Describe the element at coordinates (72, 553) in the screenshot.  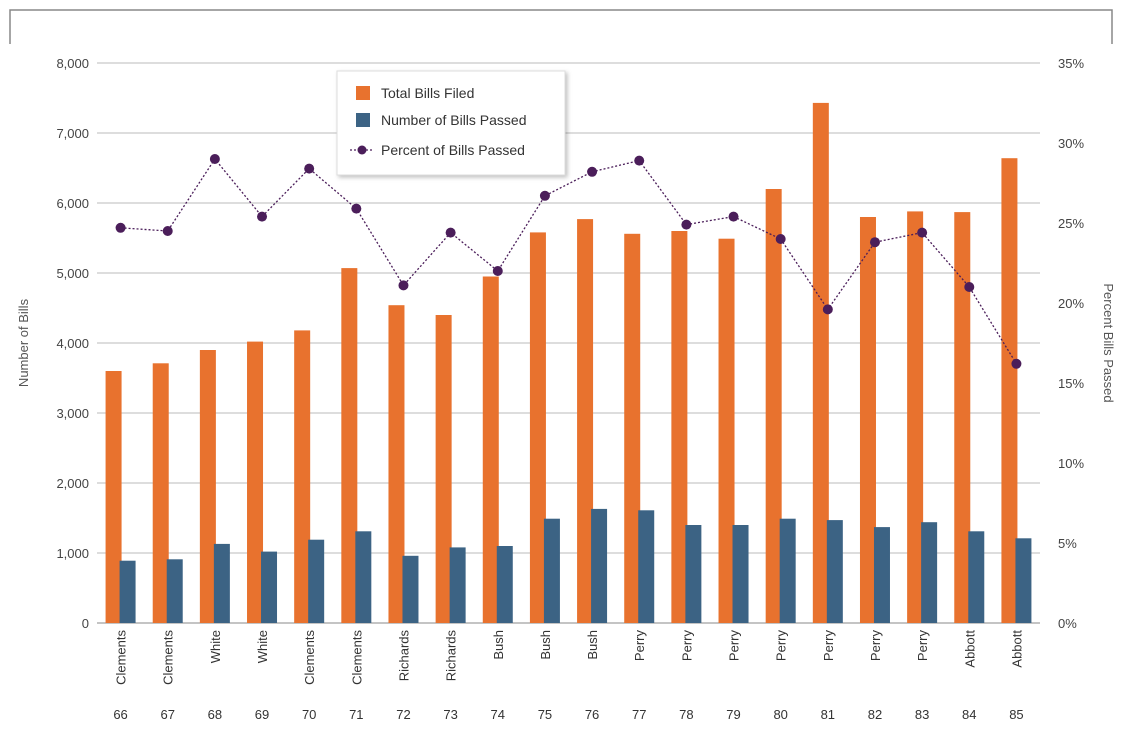
I see `left-tick-label: 1,000` at that location.